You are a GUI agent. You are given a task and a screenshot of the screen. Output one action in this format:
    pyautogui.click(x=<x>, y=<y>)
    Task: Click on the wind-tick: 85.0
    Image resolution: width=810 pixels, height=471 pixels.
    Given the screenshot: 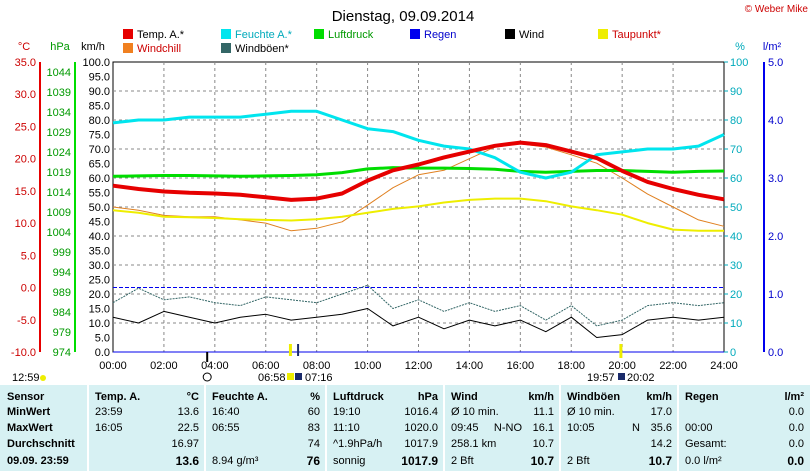 What is the action you would take?
    pyautogui.click(x=99, y=107)
    